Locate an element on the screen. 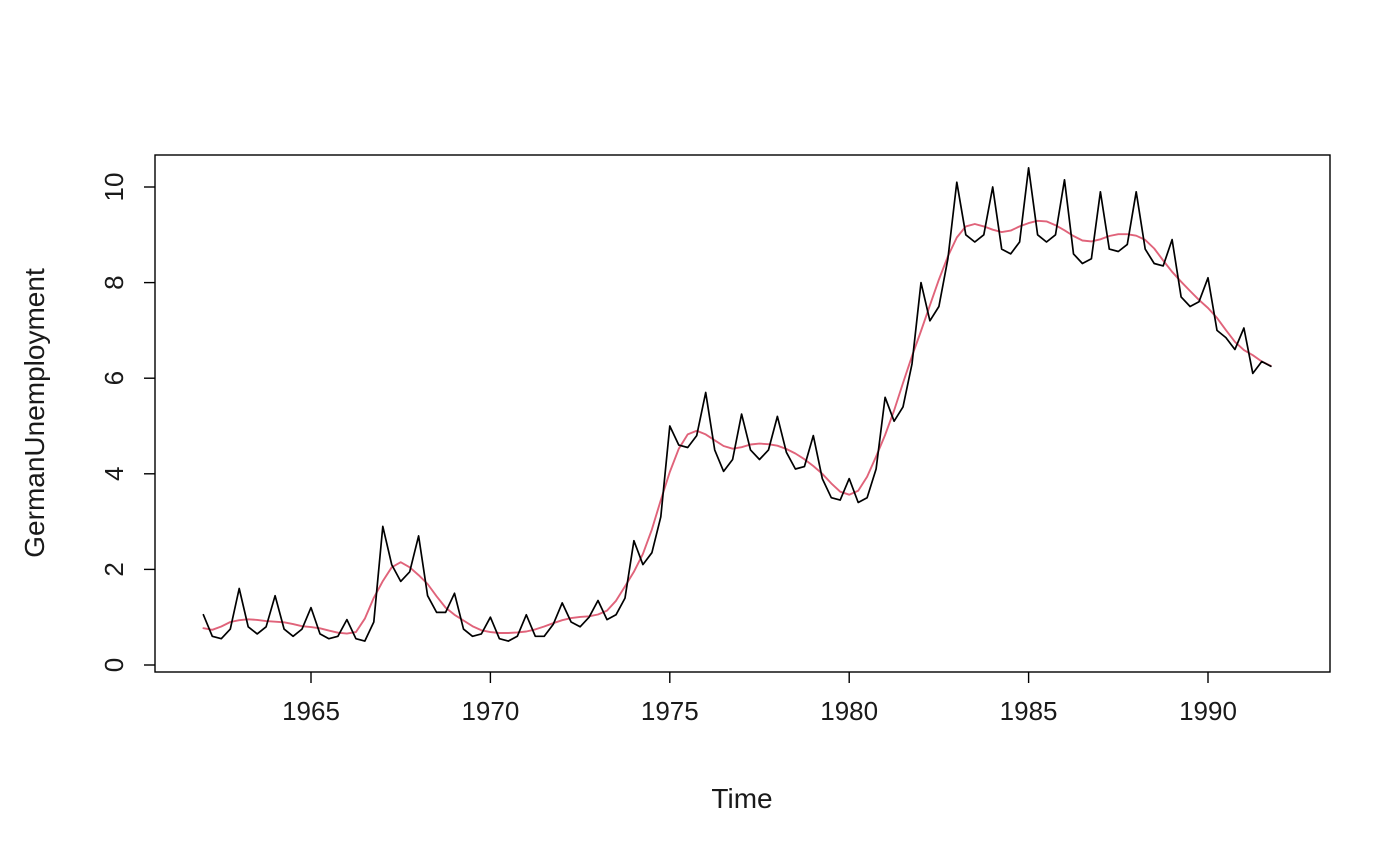  y-axis-label: GermanUnemployment is located at coordinates (34, 413).